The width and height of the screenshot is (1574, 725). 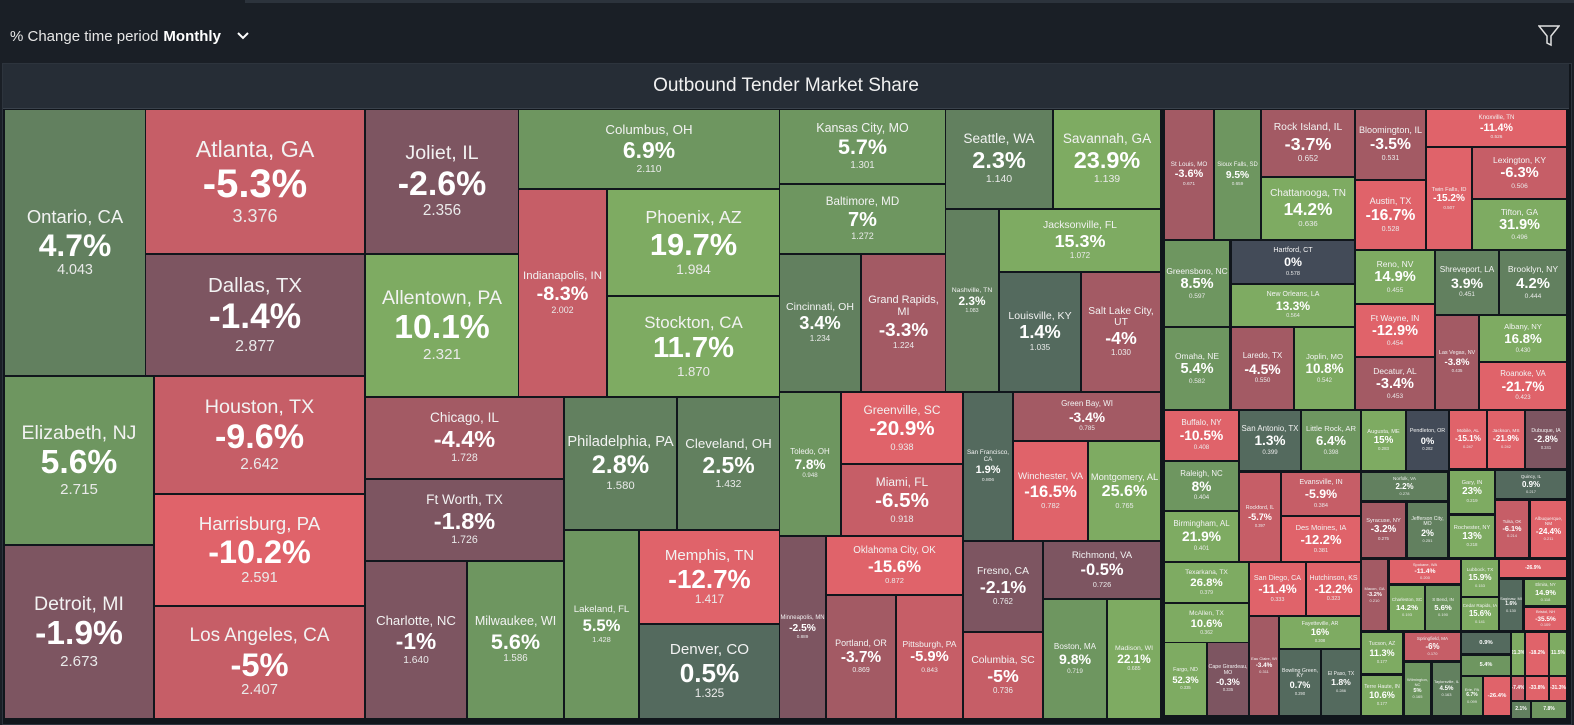 What do you see at coordinates (1407, 608) in the screenshot?
I see `treemap-tile: Charleston, SC 14.2% 0.193` at bounding box center [1407, 608].